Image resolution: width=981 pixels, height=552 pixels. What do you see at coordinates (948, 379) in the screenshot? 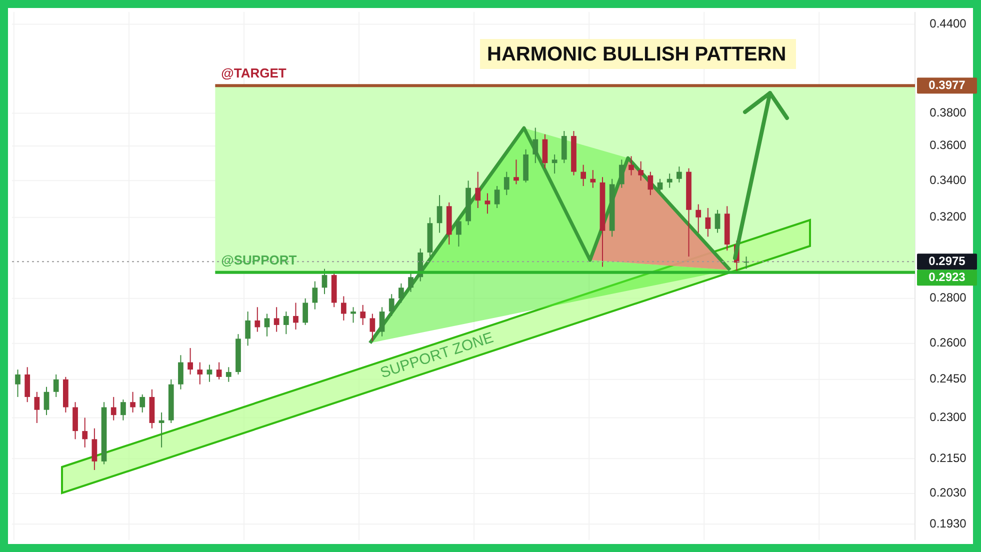
I see `y-tick-label: 0.2450` at bounding box center [948, 379].